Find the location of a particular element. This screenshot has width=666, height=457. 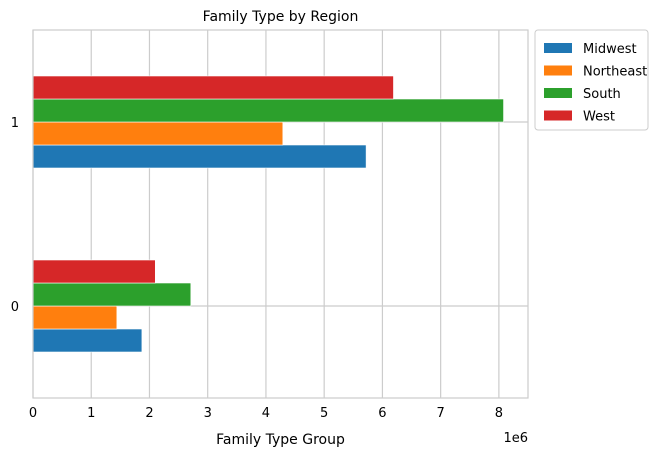

legend-swatch-west is located at coordinates (558, 115).